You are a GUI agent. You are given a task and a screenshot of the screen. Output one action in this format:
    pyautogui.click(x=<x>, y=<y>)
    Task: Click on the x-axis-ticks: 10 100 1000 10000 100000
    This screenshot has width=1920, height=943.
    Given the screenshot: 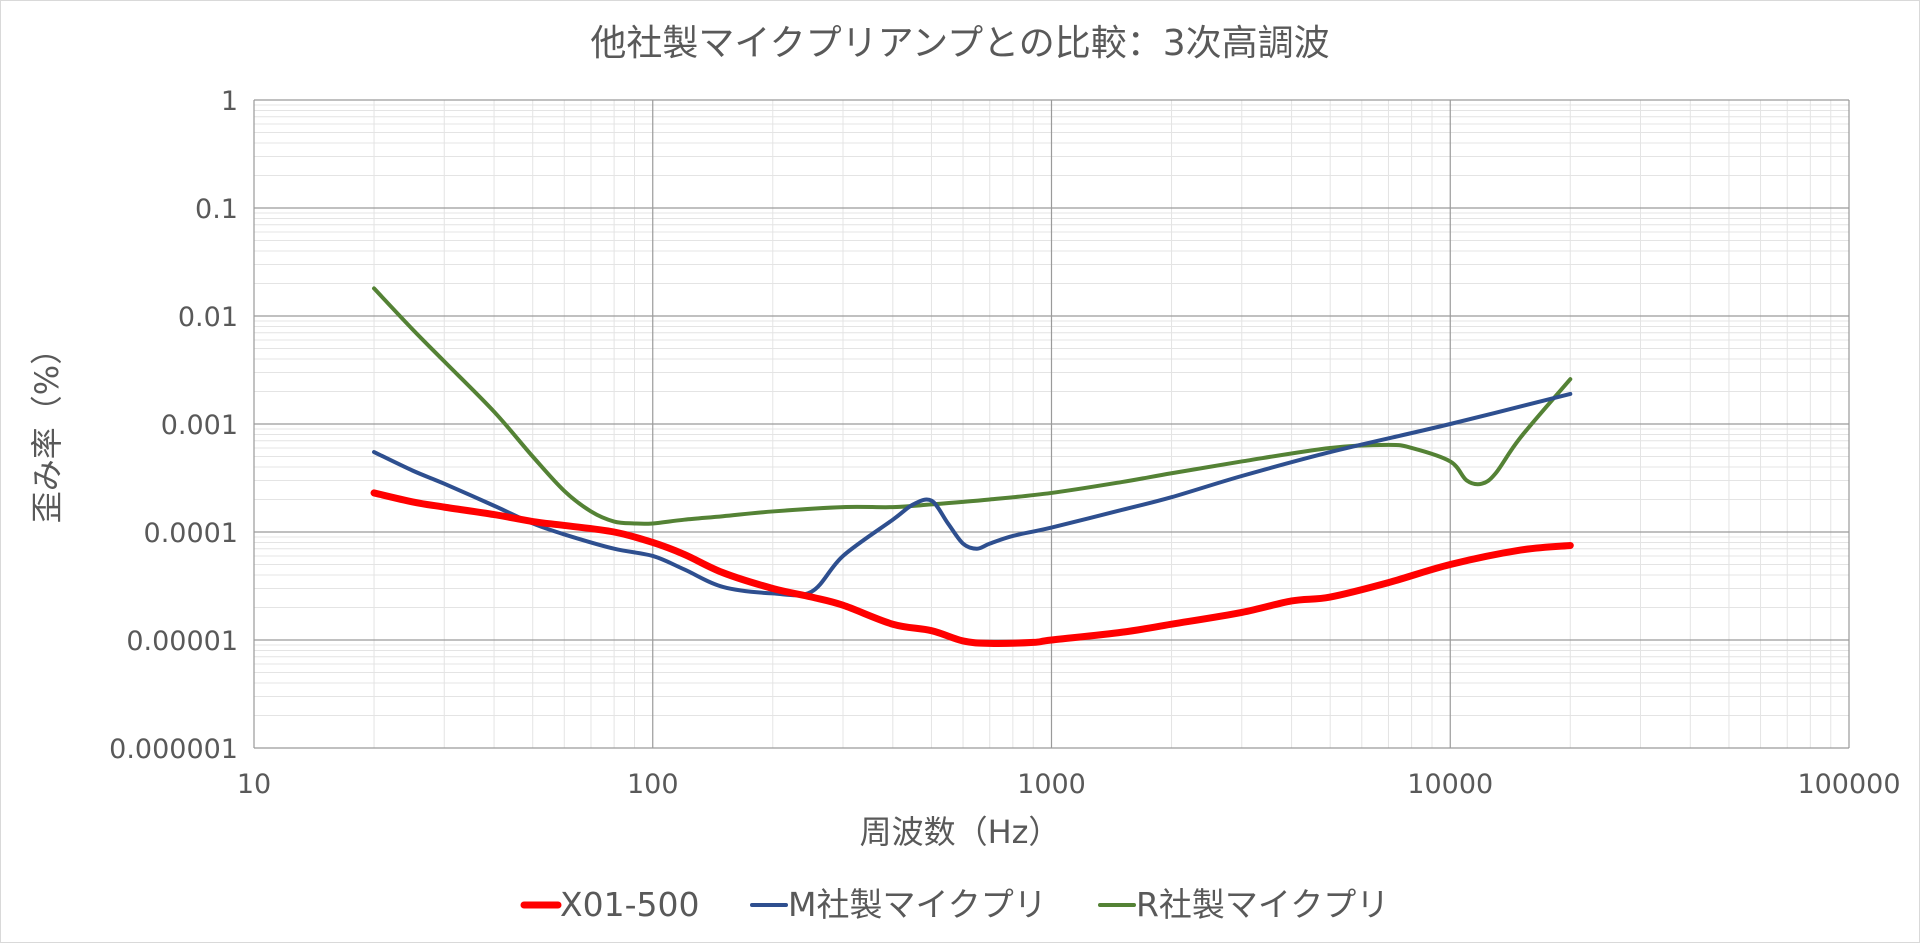 What is the action you would take?
    pyautogui.click(x=1069, y=784)
    